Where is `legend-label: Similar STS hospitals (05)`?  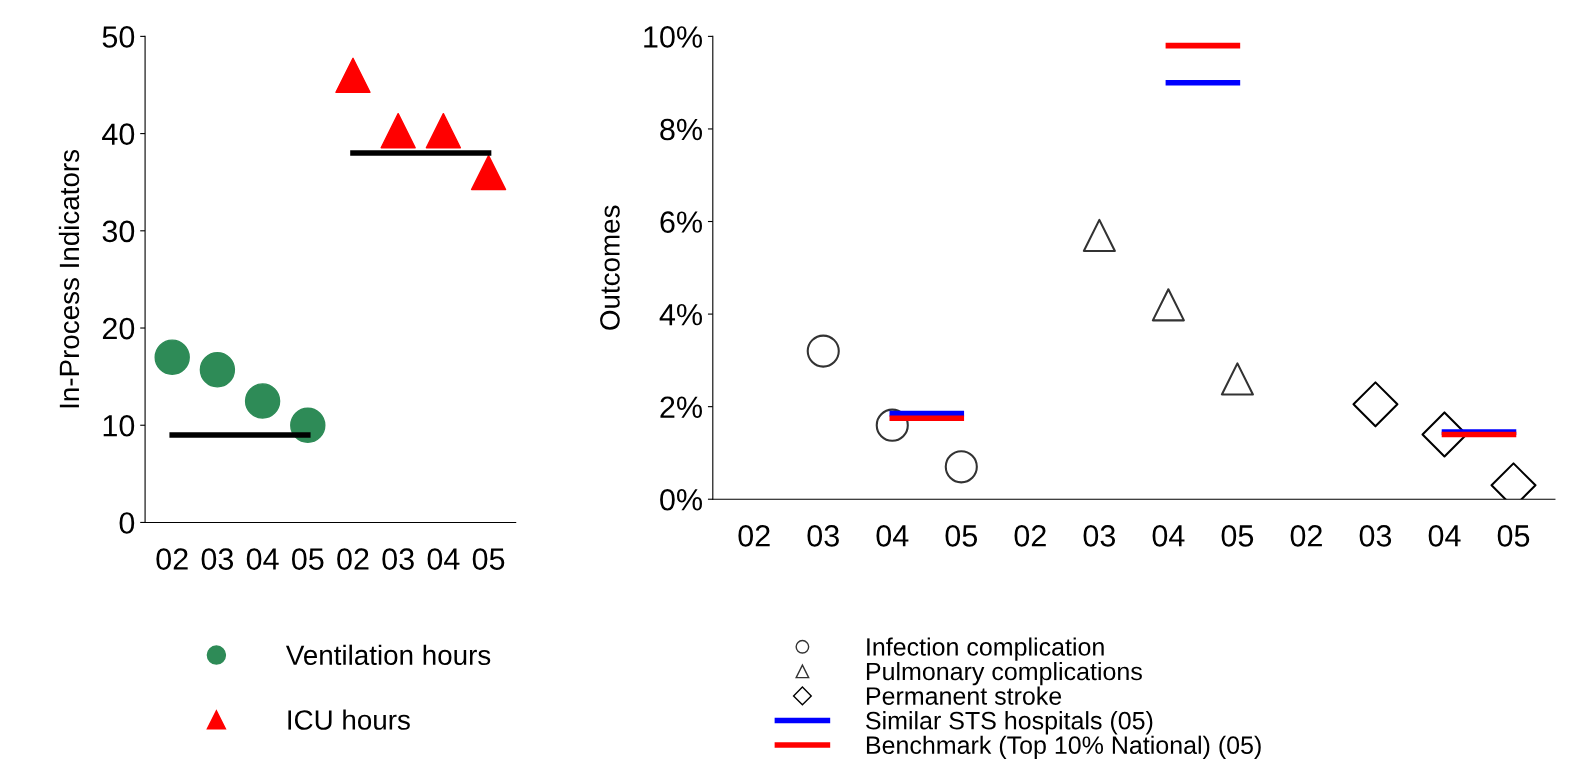
legend-label: Similar STS hospitals (05) is located at coordinates (1009, 723).